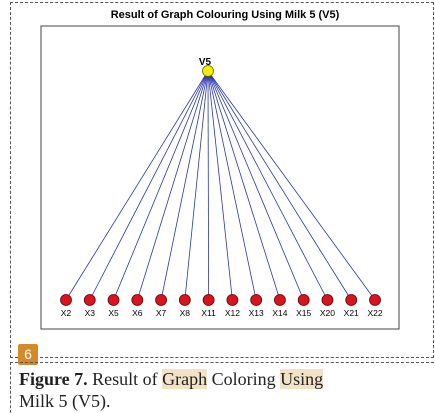 This screenshot has width=435, height=413. What do you see at coordinates (232, 313) in the screenshot?
I see `node-label: X12` at bounding box center [232, 313].